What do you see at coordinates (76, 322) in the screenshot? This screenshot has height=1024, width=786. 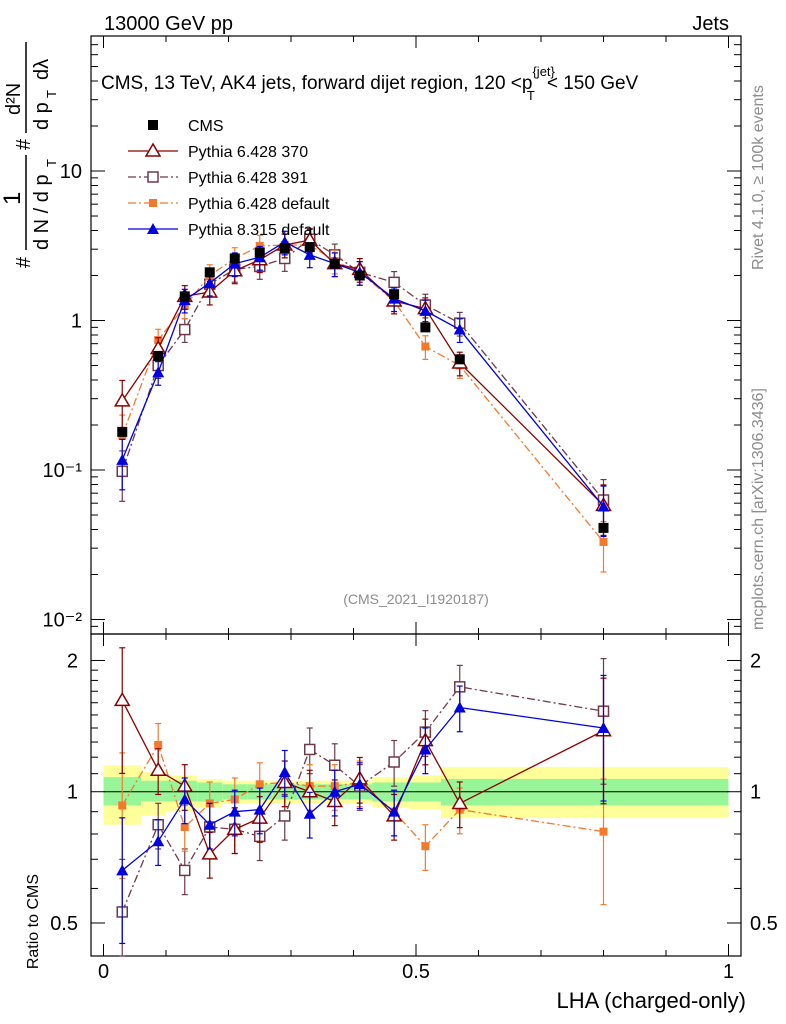 I see `y-tick-label: 1` at bounding box center [76, 322].